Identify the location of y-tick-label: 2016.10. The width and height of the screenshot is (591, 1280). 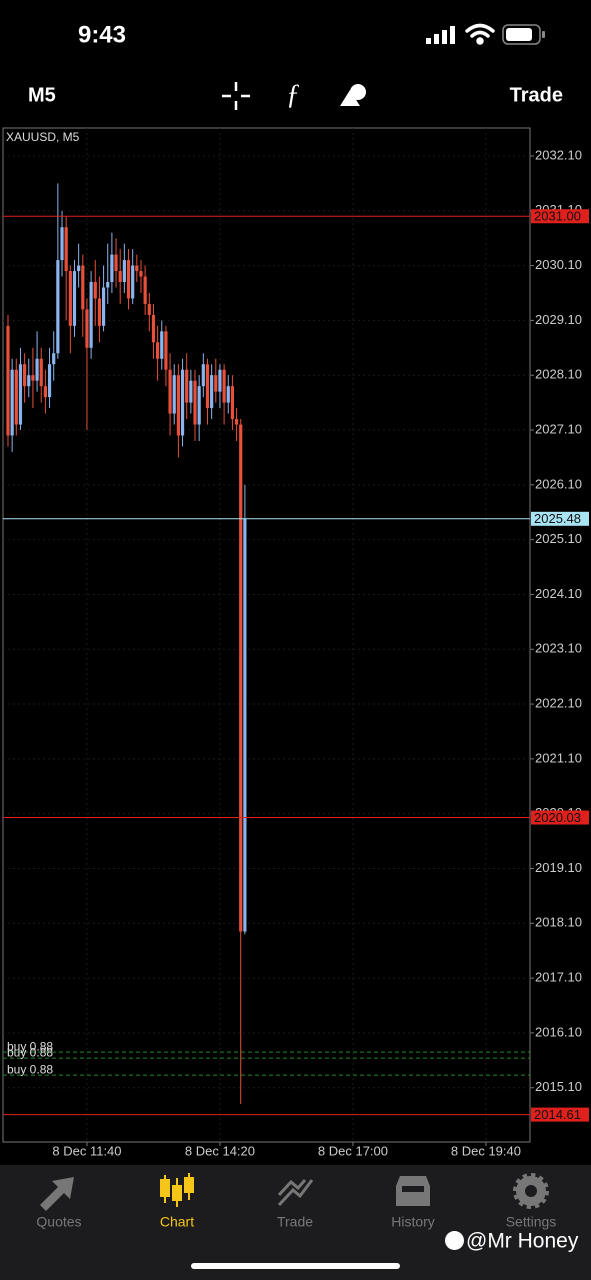
(558, 1031).